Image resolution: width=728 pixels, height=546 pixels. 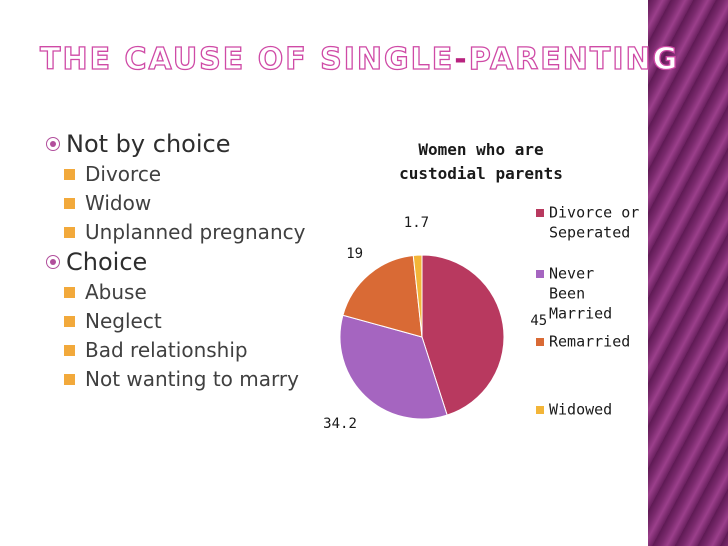 I want to click on bullet-label: Choice, so click(x=107, y=262).